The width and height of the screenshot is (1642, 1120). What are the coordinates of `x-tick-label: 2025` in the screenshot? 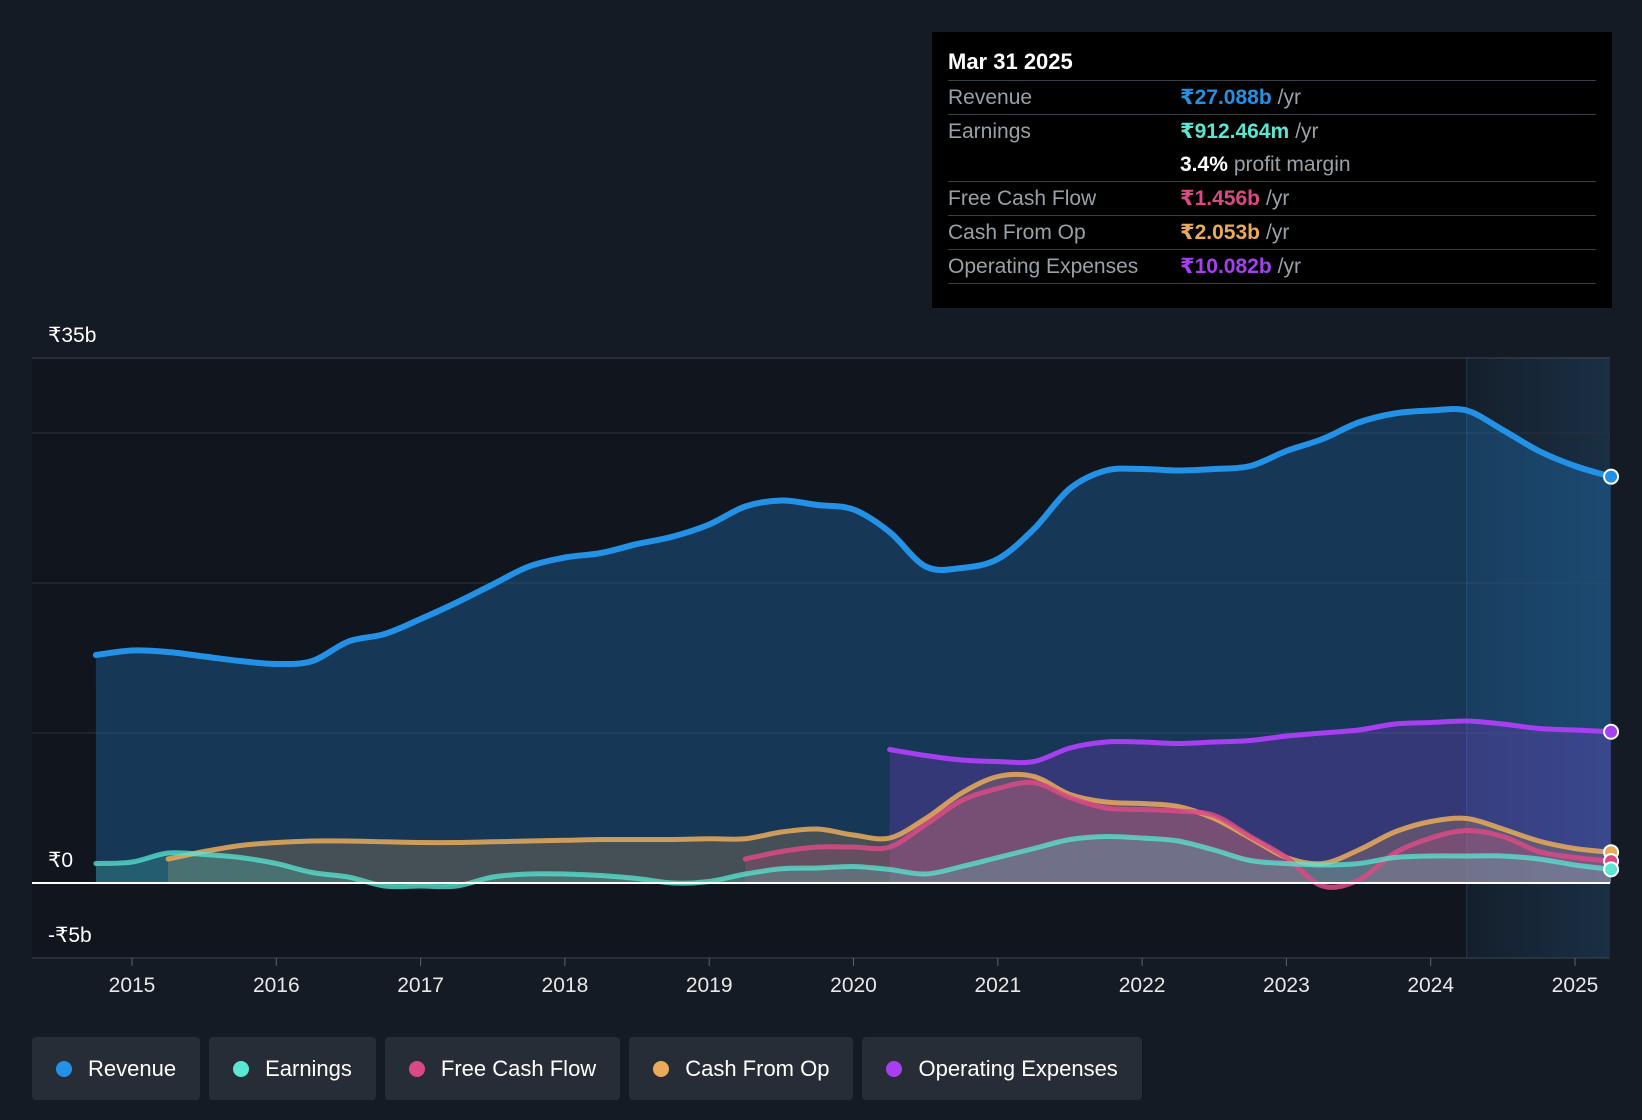 It's located at (1575, 985).